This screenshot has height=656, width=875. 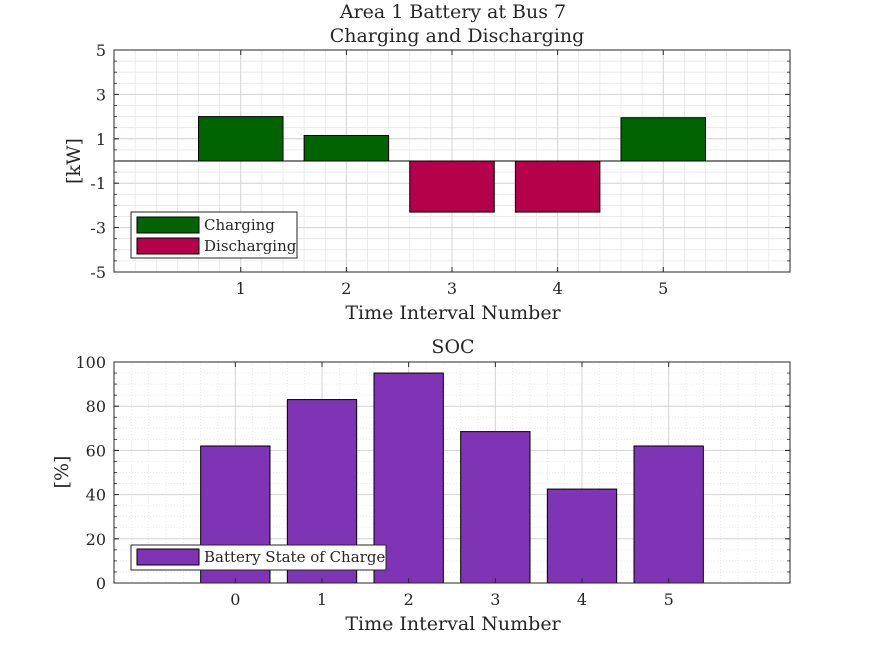 What do you see at coordinates (101, 583) in the screenshot?
I see `y-tick-label: 0` at bounding box center [101, 583].